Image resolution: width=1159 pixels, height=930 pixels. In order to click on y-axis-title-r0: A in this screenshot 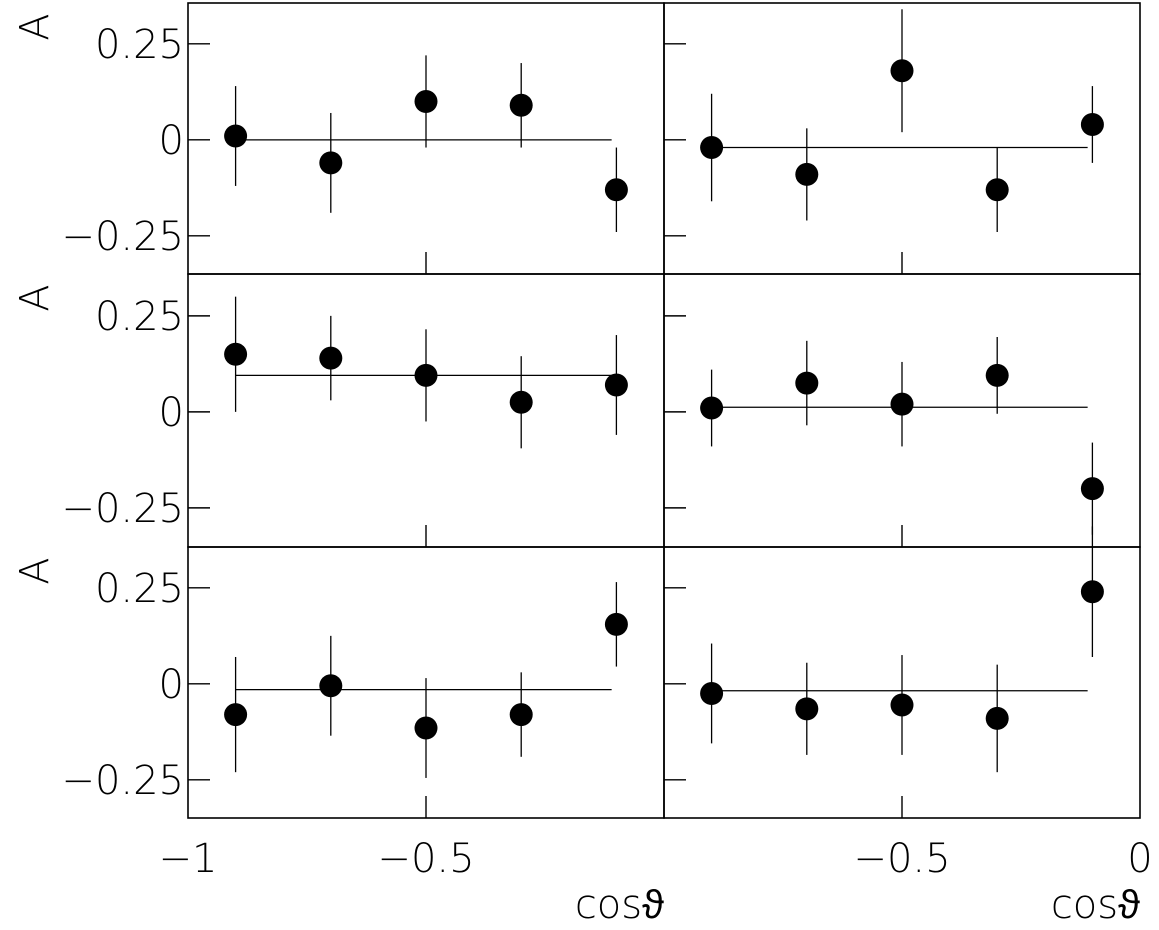, I will do `click(35, 26)`.